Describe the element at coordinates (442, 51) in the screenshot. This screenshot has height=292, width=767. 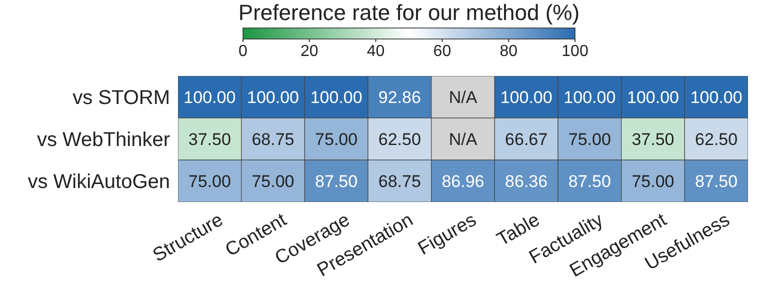
I see `color-bar-label: 60` at that location.